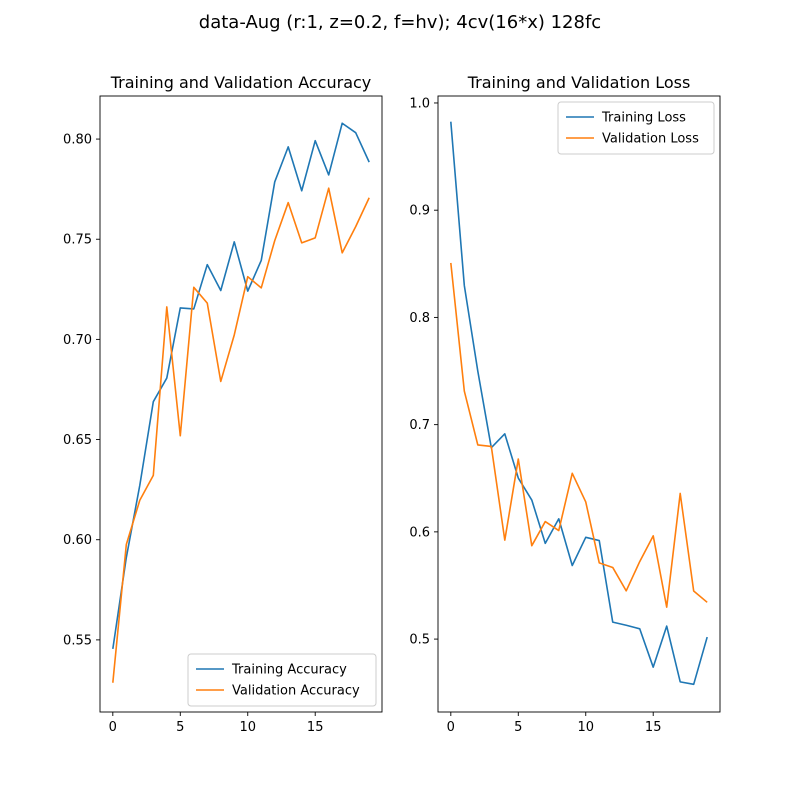  I want to click on series-line-validation-loss, so click(579, 435).